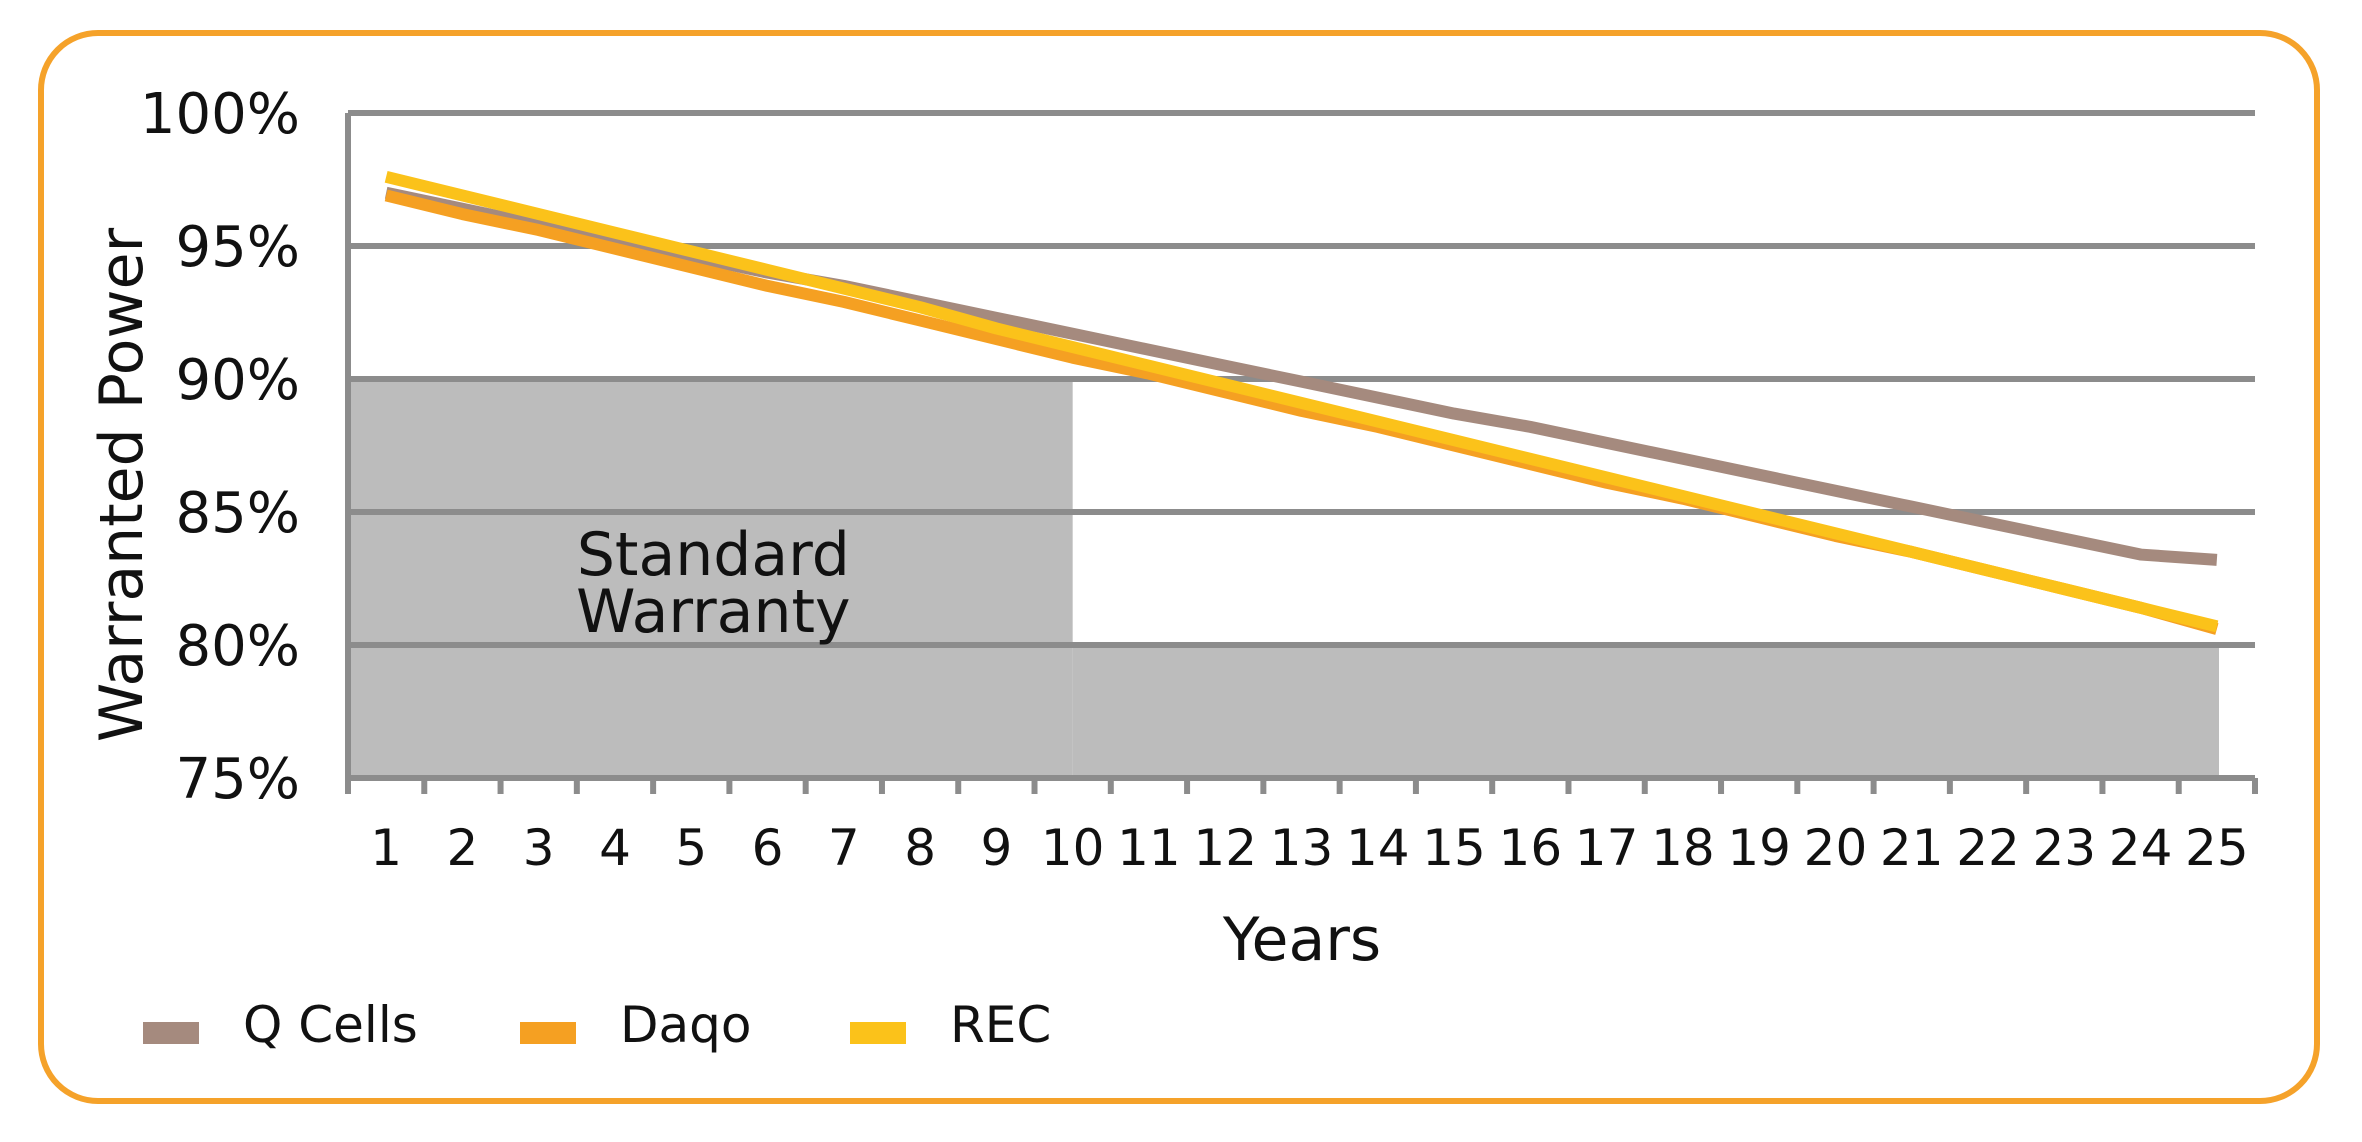 This screenshot has height=1142, width=2362. What do you see at coordinates (238, 380) in the screenshot?
I see `y-tick-label: 90%` at bounding box center [238, 380].